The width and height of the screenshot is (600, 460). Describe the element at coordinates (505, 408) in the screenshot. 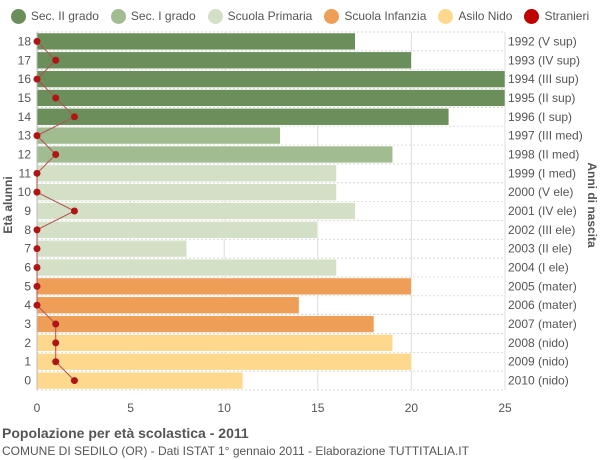

I see `x-tick-label: 25` at that location.